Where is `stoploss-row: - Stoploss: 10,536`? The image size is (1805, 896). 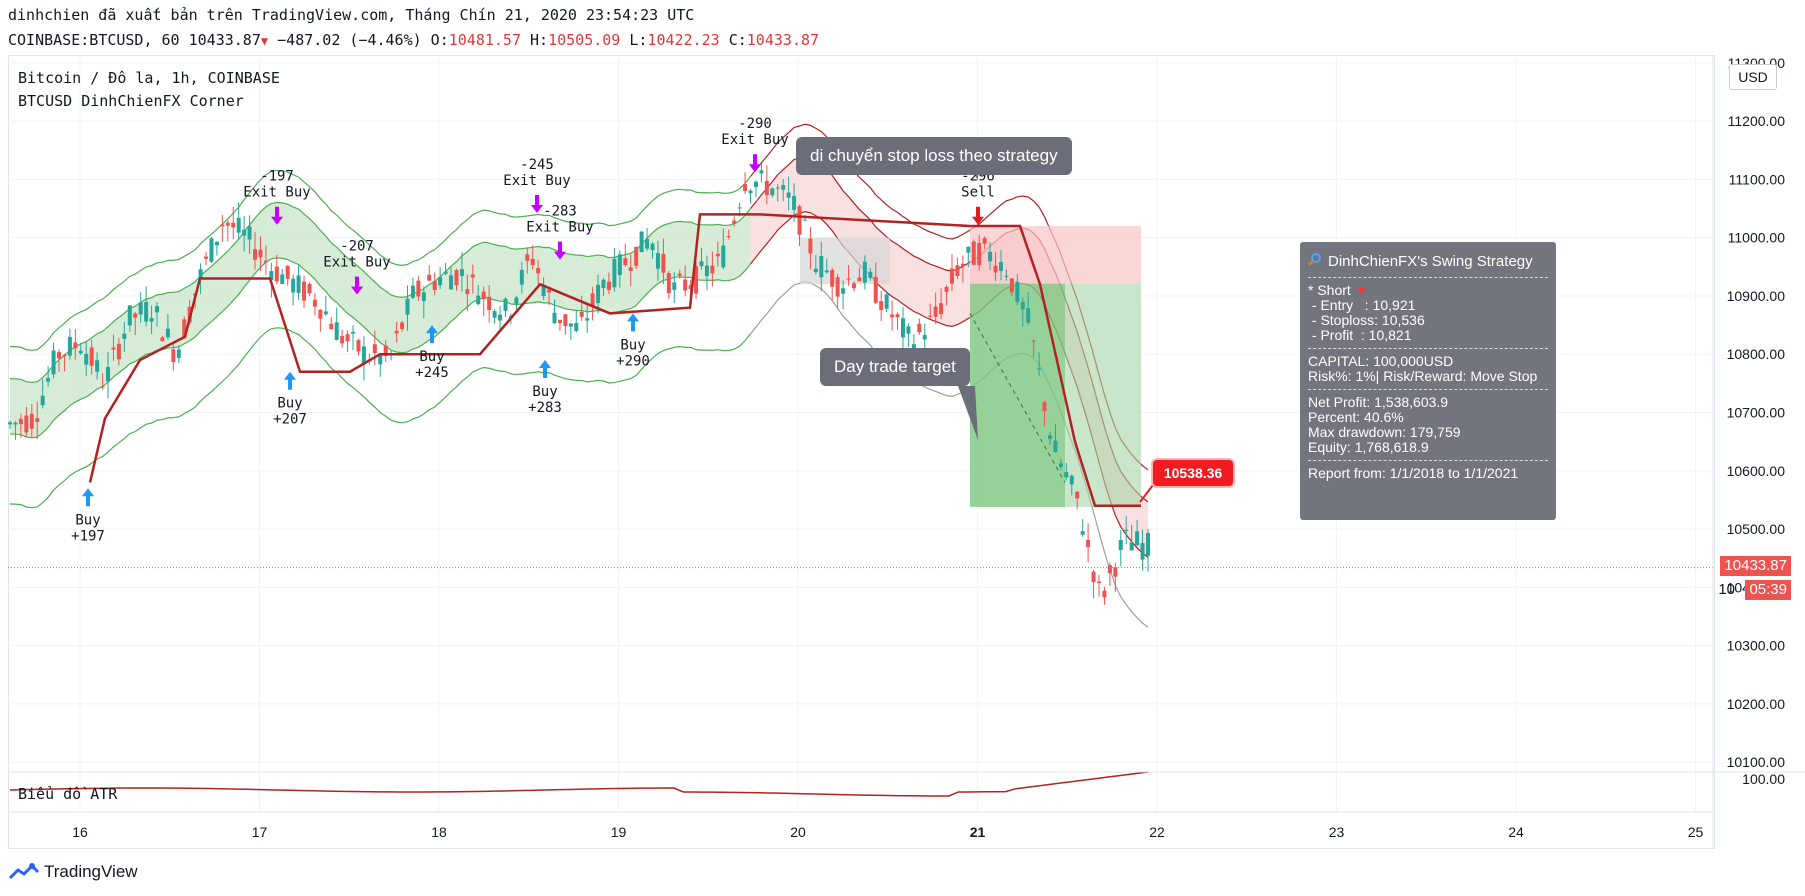
stoploss-row: - Stoploss: 10,536 is located at coordinates (1366, 320).